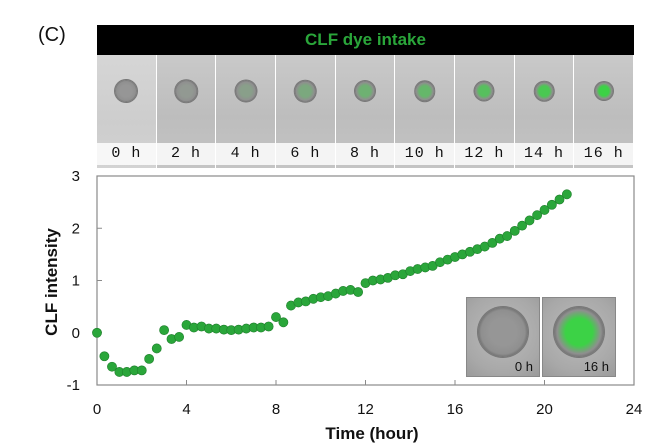 This screenshot has width=671, height=444. Describe the element at coordinates (276, 409) in the screenshot. I see `x-tick-label: 8` at that location.